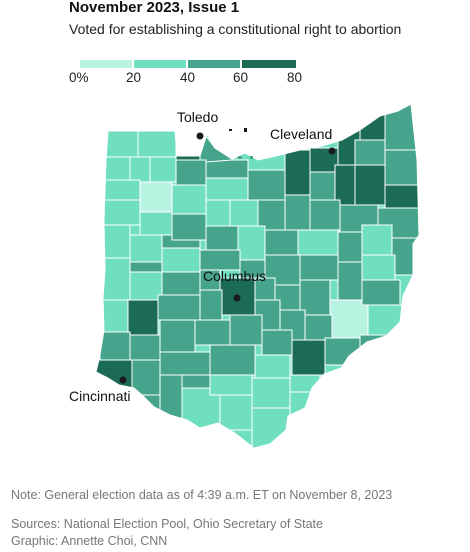 This screenshot has width=470, height=552. Describe the element at coordinates (188, 77) in the screenshot. I see `legend-tick-40: 40` at that location.